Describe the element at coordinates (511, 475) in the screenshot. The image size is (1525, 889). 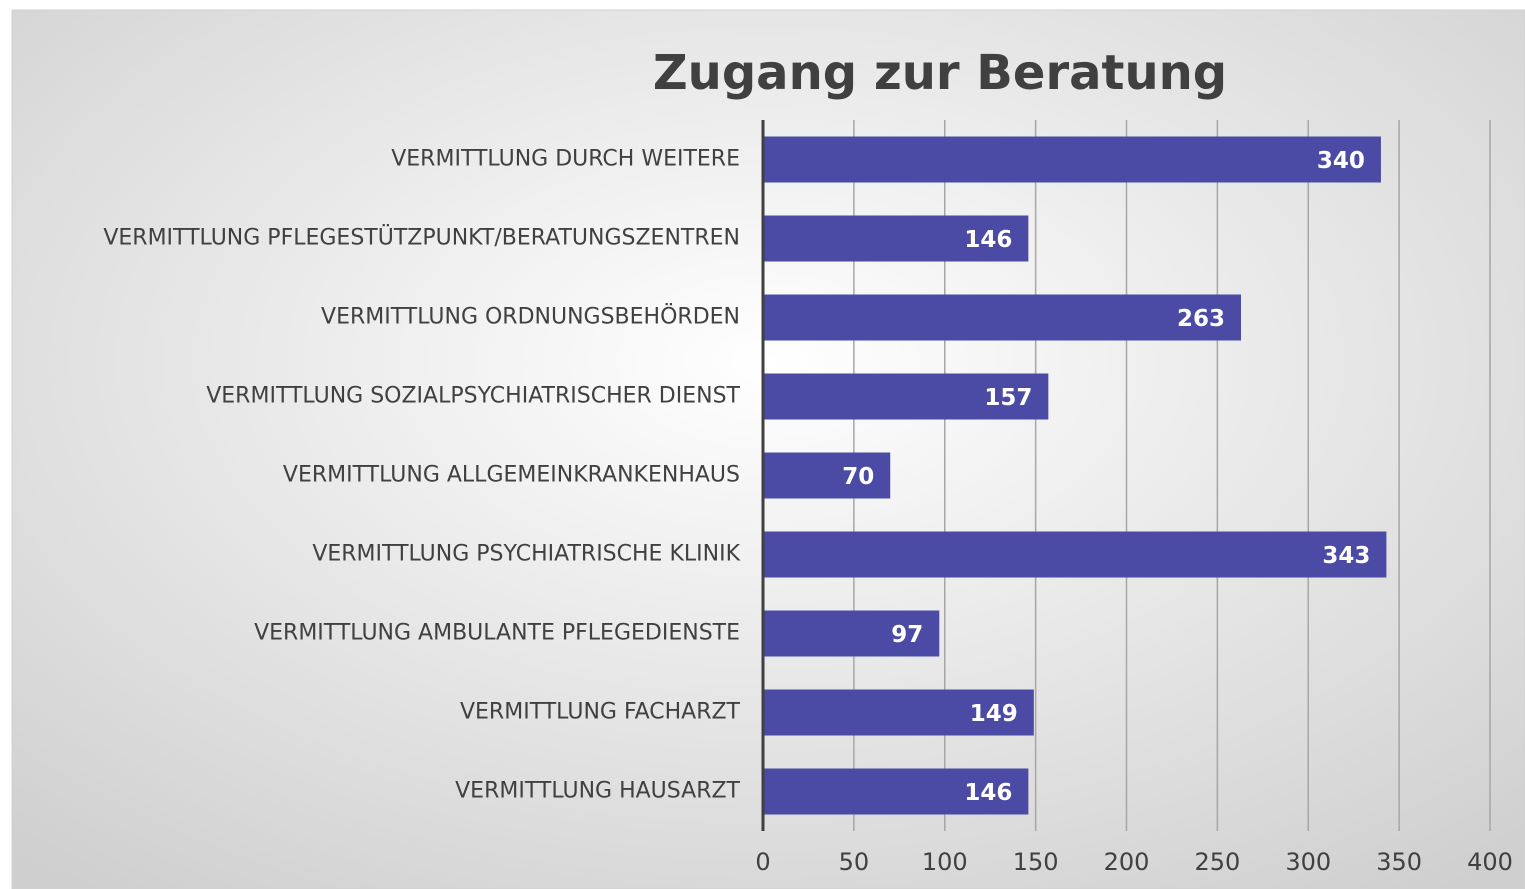
I see `y-tick-label: VERMITTLUNG ALLGEMEINKRANKENHAUS` at that location.